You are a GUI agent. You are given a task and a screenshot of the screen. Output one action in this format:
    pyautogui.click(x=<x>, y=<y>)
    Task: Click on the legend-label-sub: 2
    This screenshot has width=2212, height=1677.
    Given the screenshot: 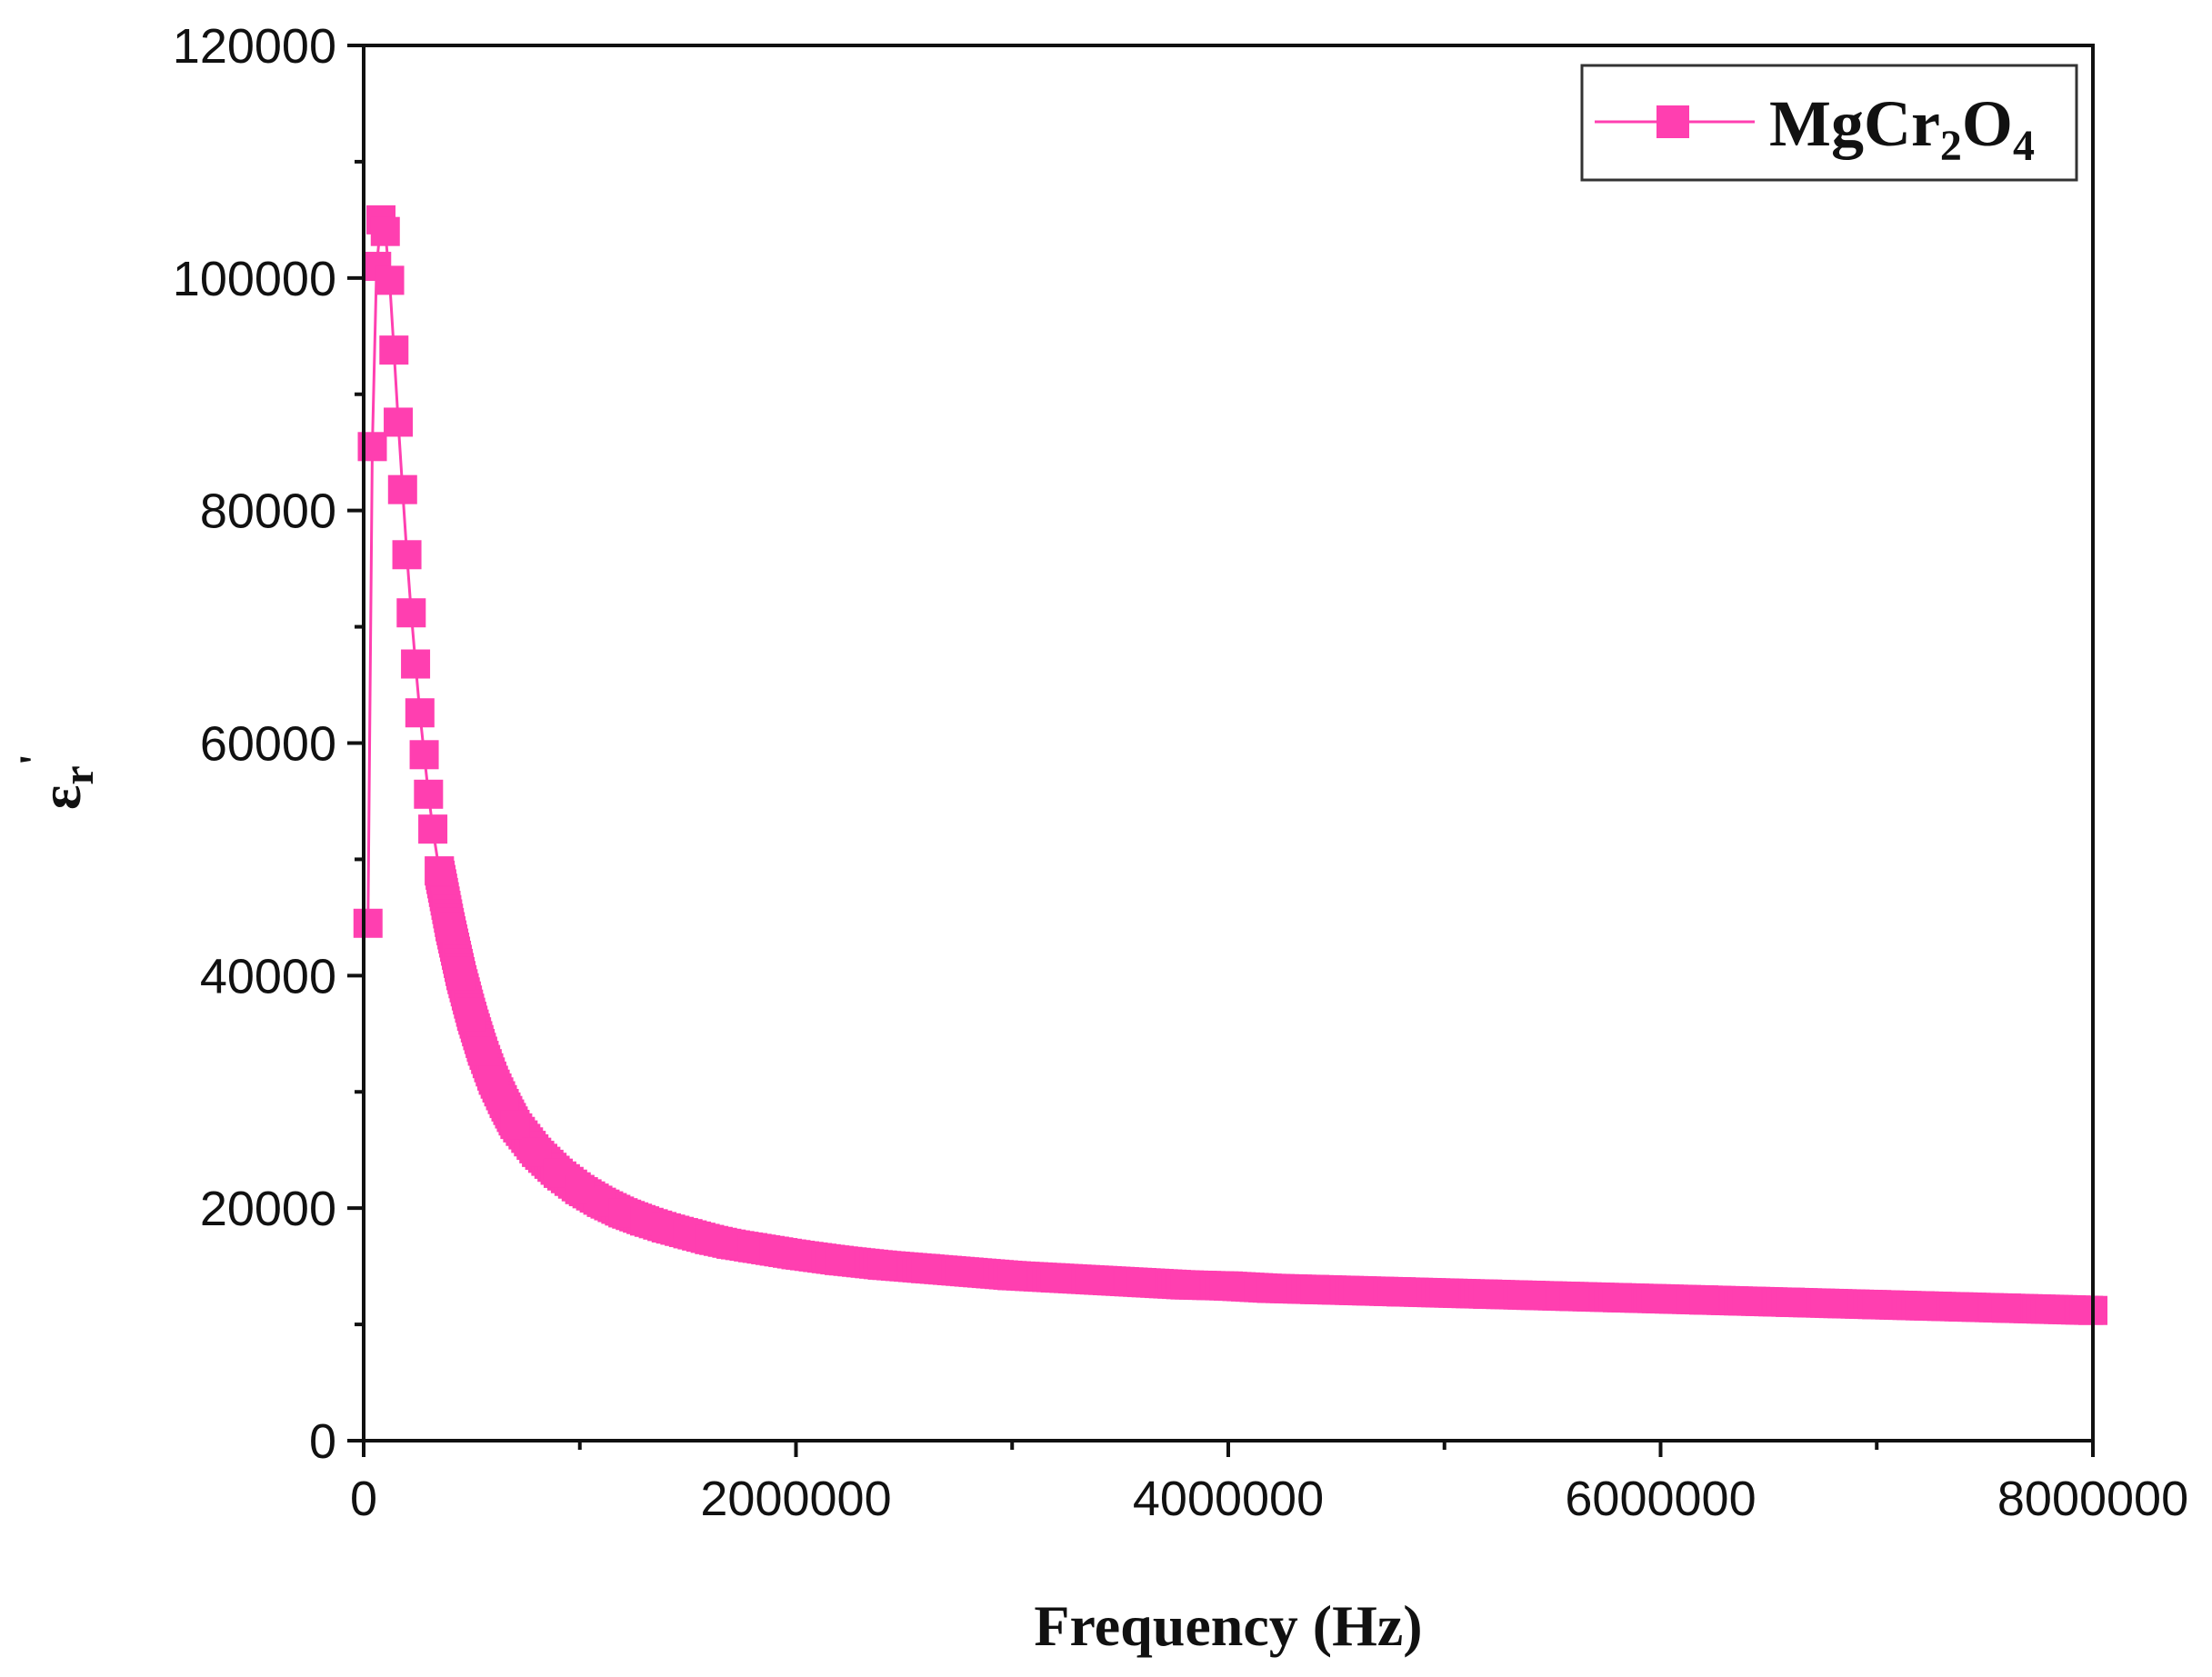 What is the action you would take?
    pyautogui.click(x=1951, y=146)
    